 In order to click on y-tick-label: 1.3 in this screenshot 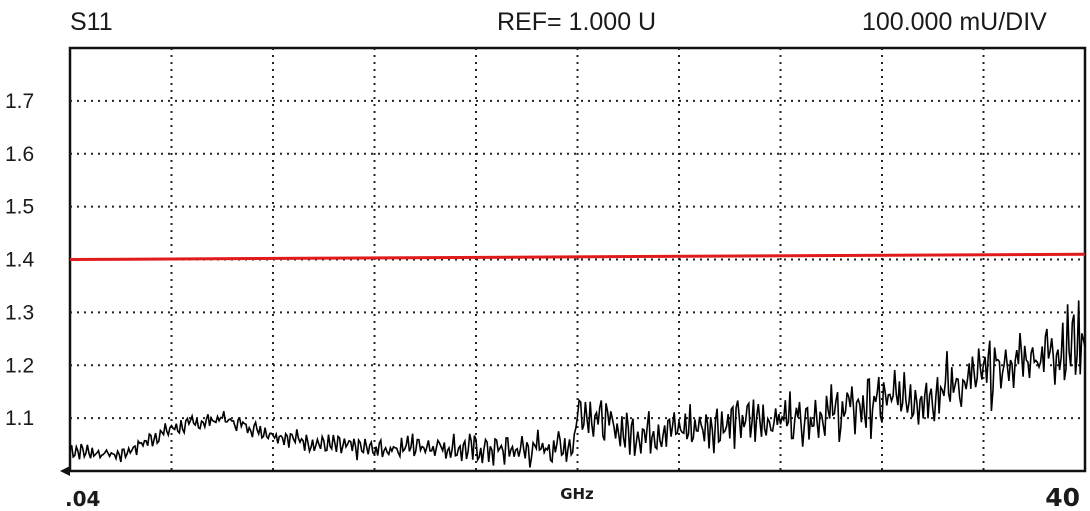, I will do `click(19, 312)`.